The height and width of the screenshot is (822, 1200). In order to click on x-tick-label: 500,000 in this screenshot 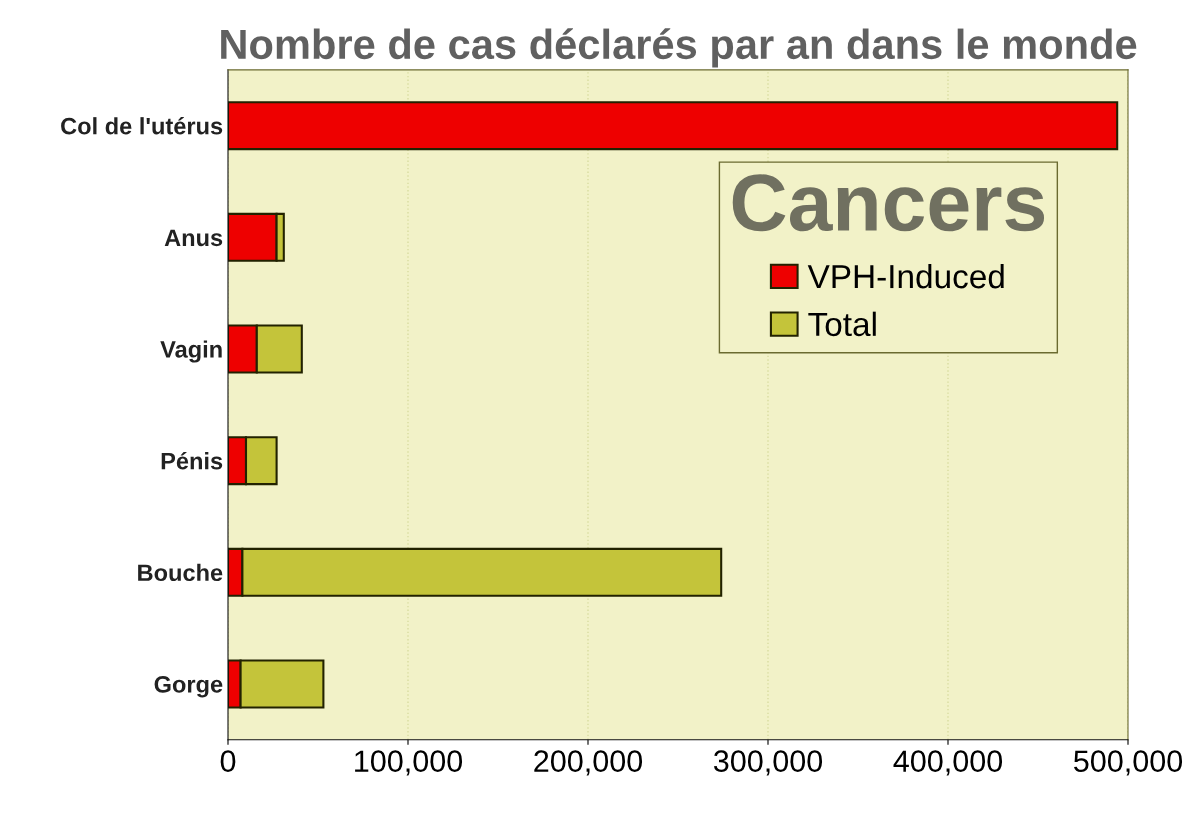, I will do `click(1128, 763)`.